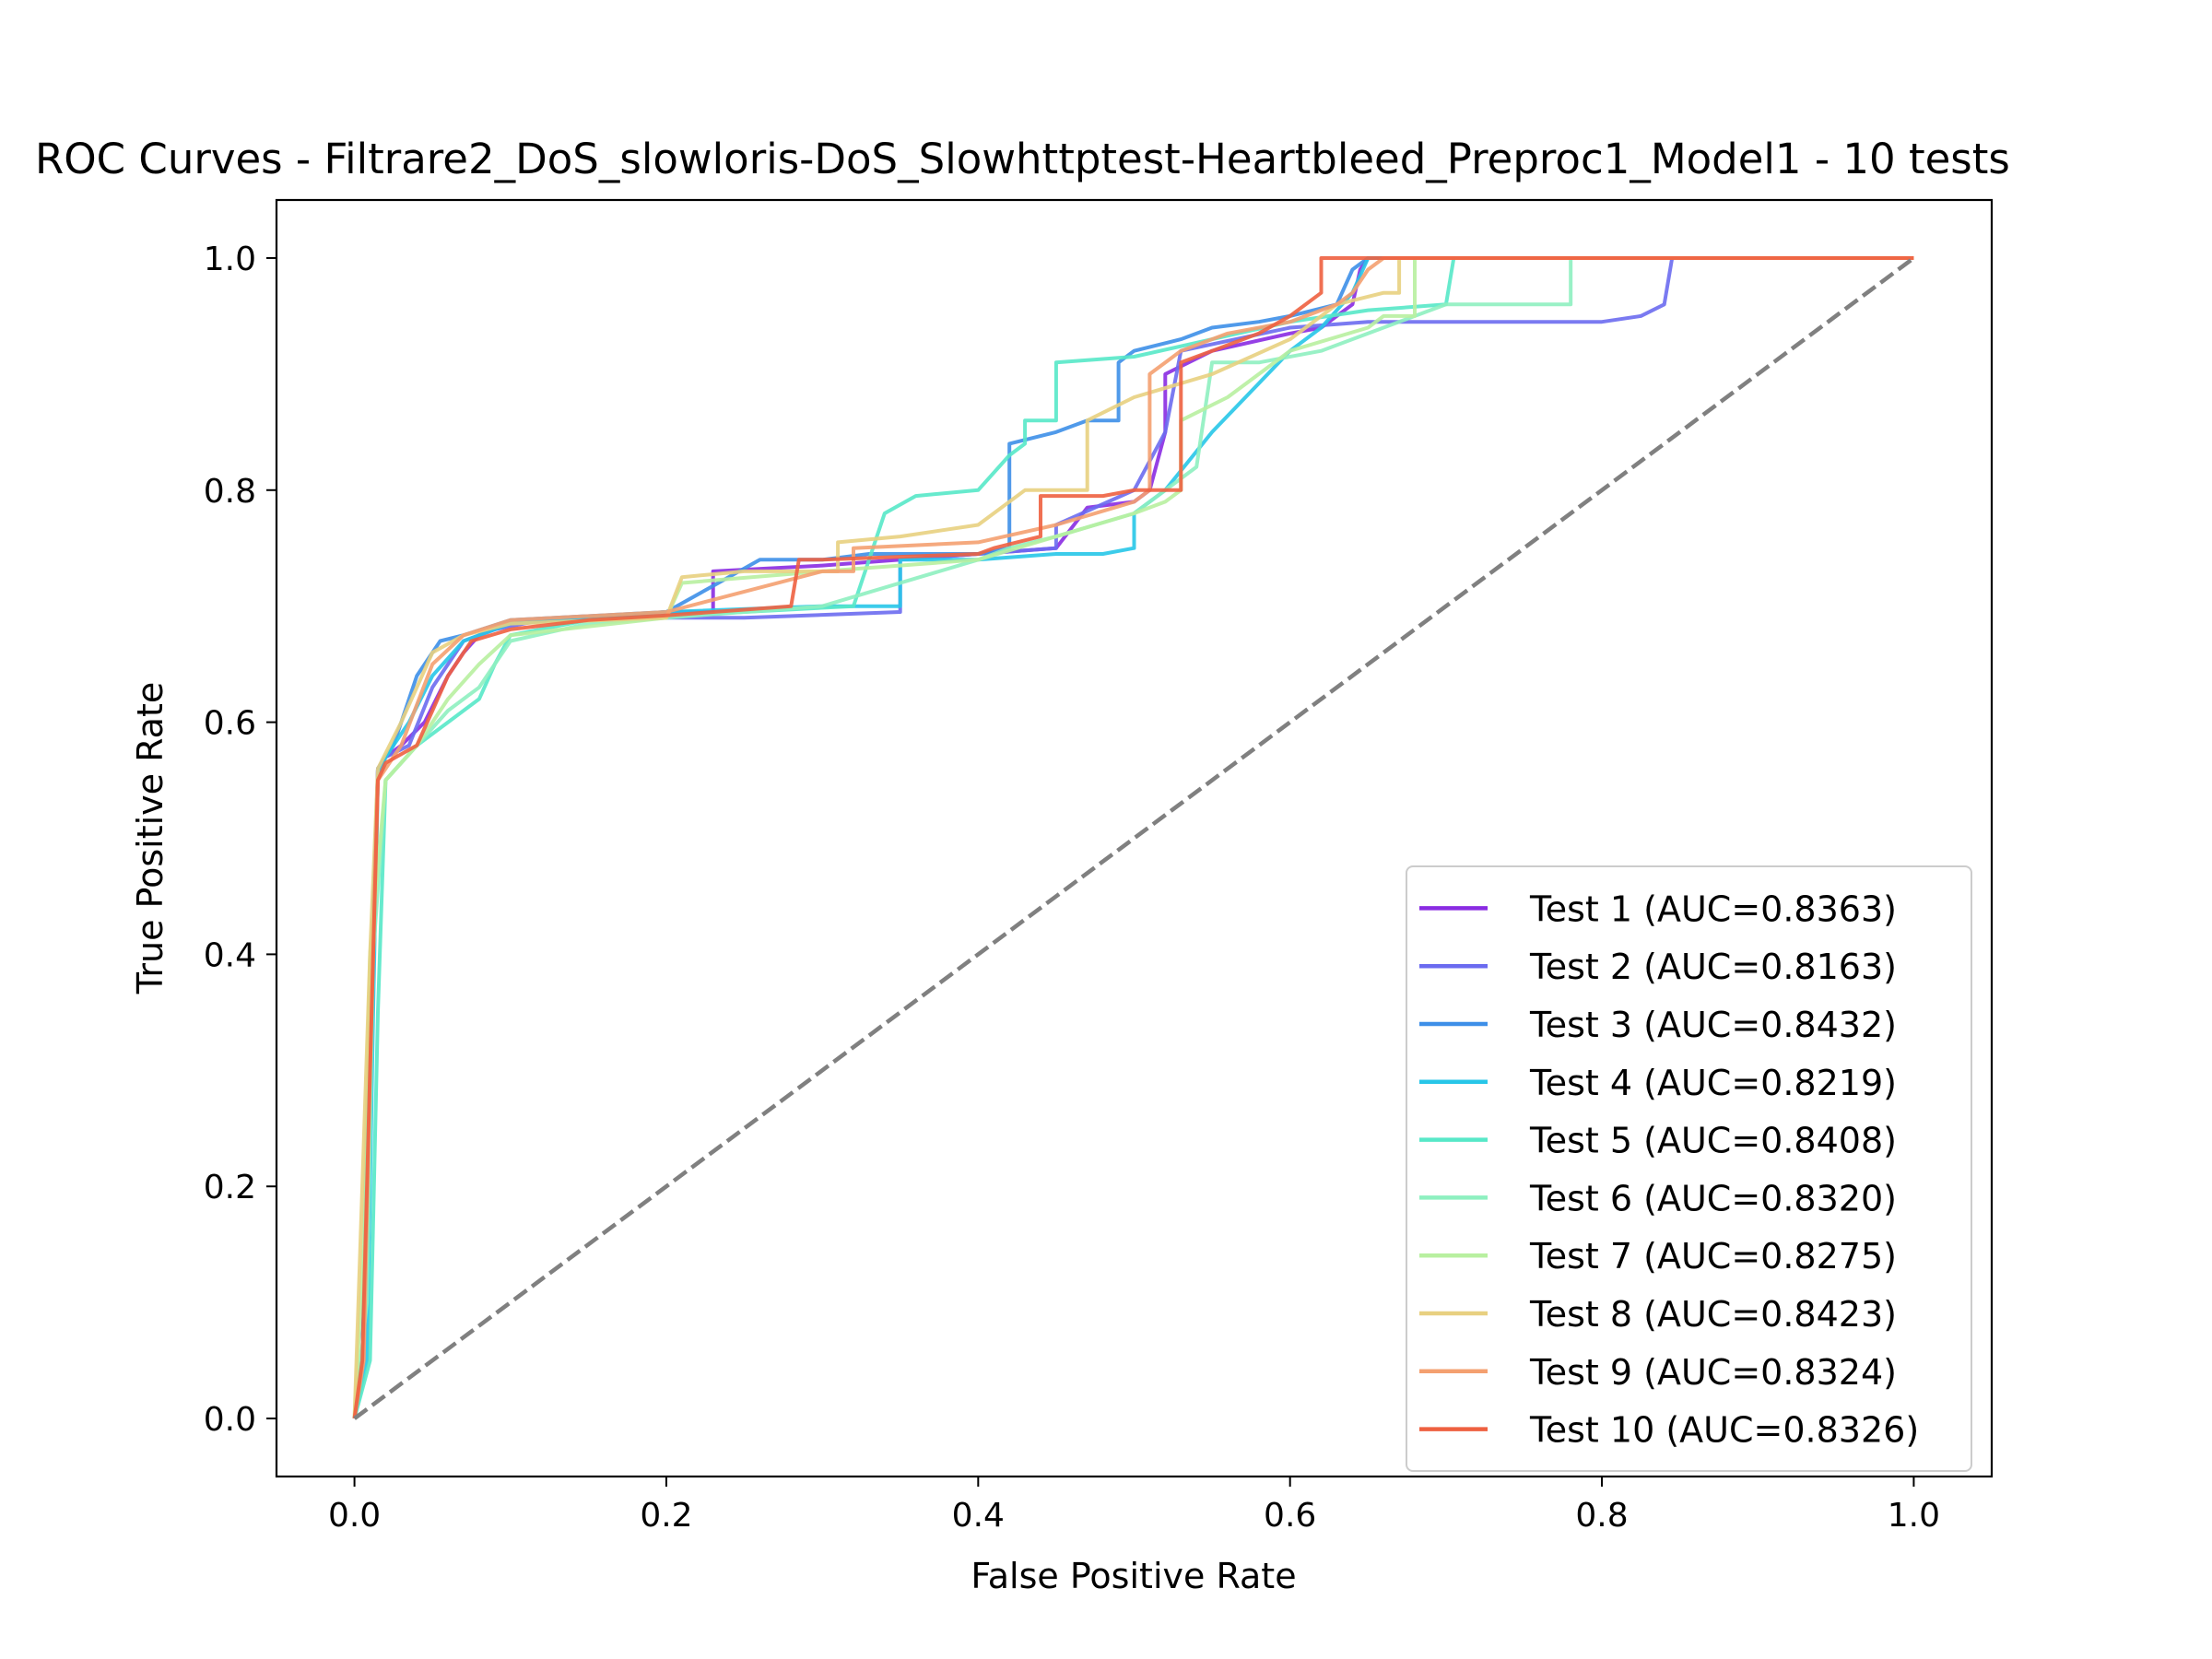 Image resolution: width=2212 pixels, height=1659 pixels. Describe the element at coordinates (230, 955) in the screenshot. I see `y-tick-label: 0.4` at that location.